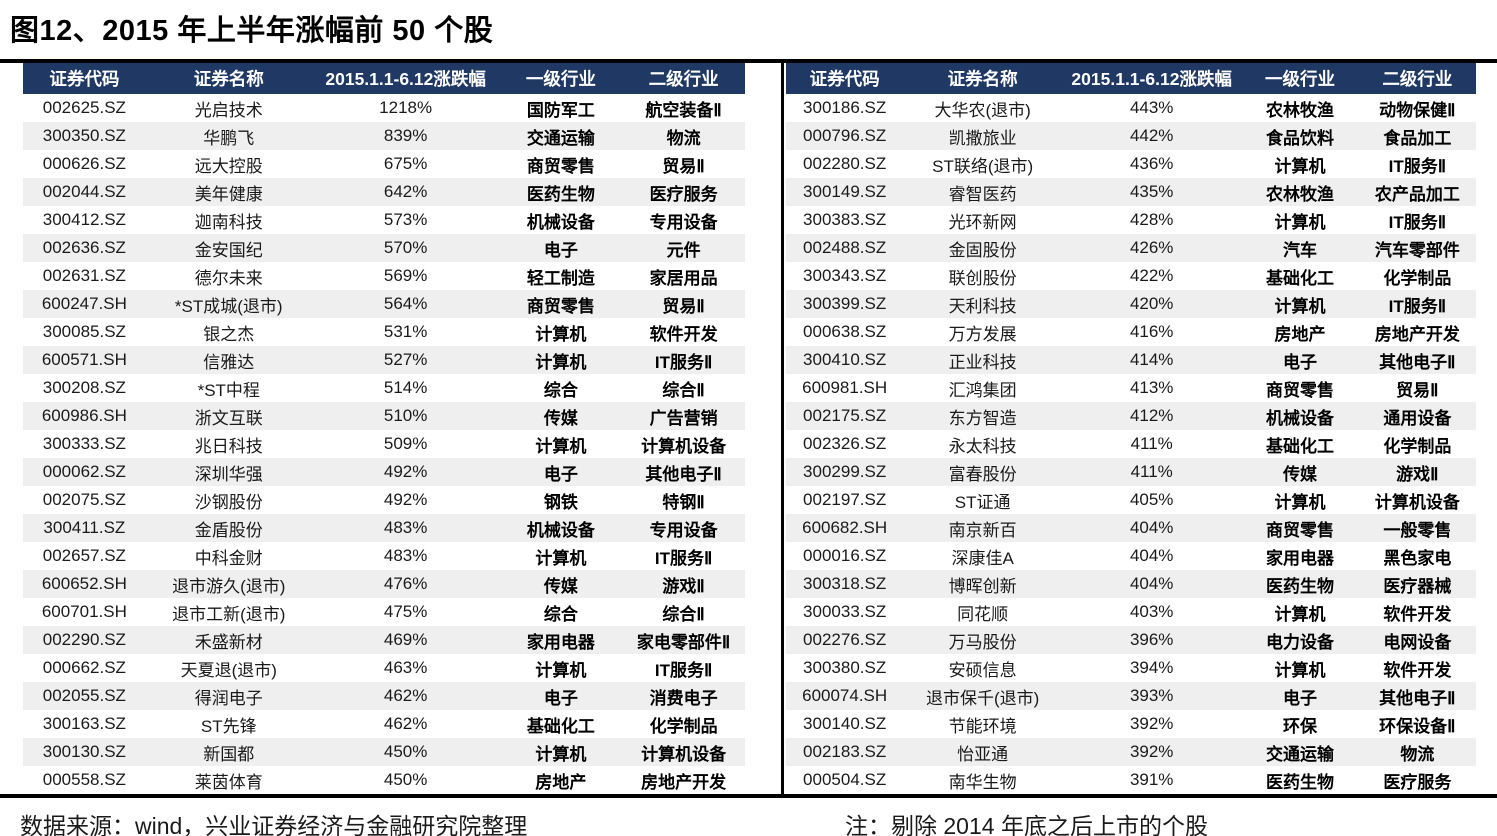  I want to click on industry-l1-cell: 综合, so click(560, 390).